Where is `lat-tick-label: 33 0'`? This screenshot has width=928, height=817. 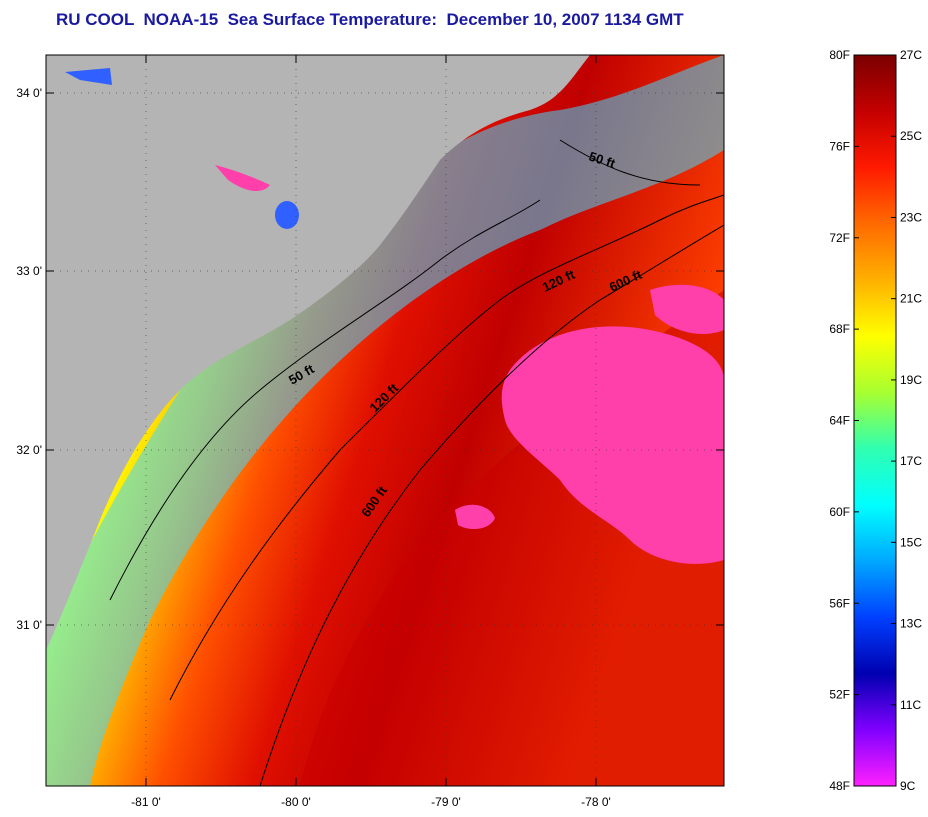 lat-tick-label: 33 0' is located at coordinates (29, 271).